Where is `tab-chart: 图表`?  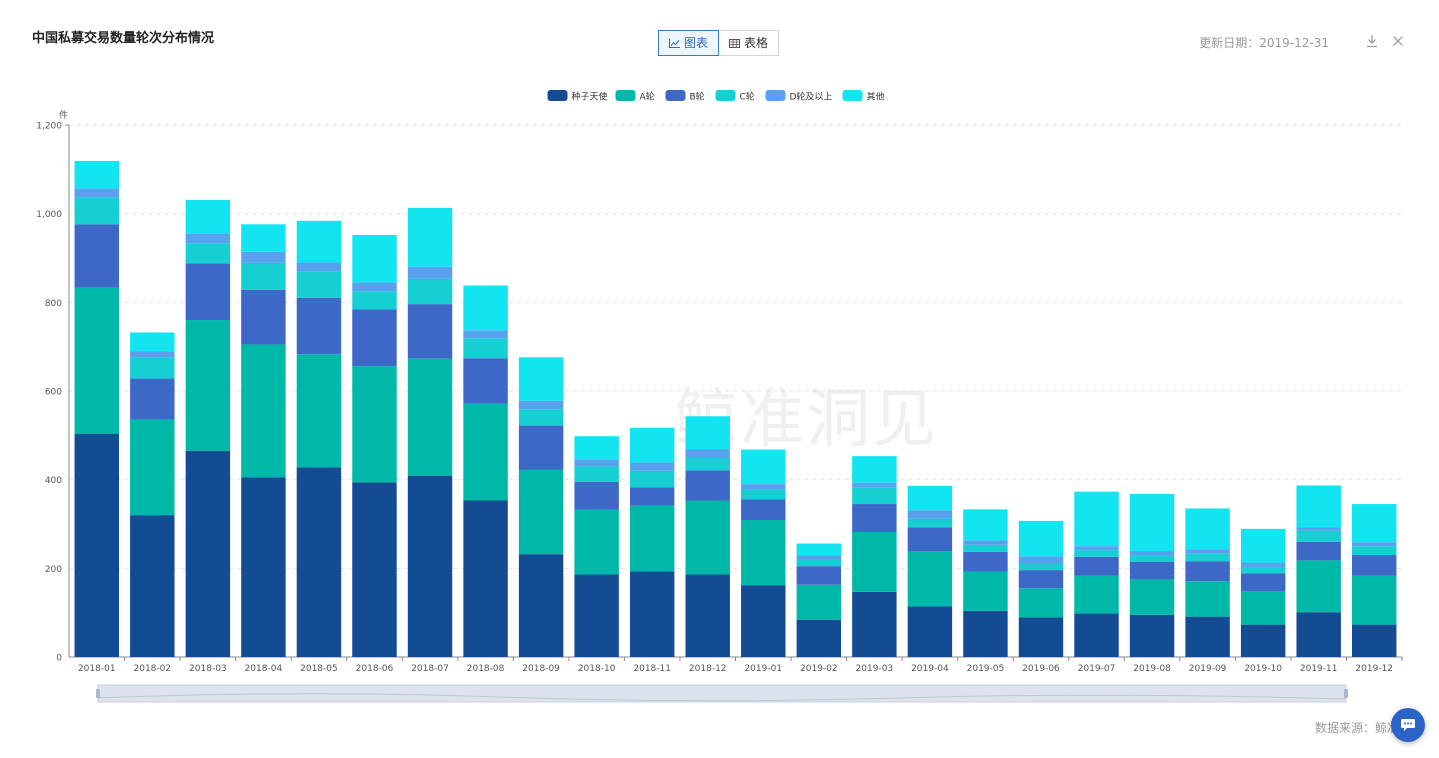
tab-chart: 图表 is located at coordinates (689, 43).